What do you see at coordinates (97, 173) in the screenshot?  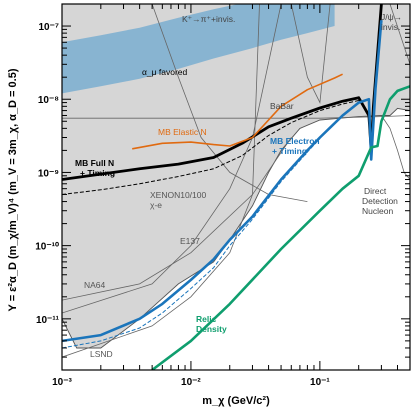 I see `annotation-mb-full: + Timing` at bounding box center [97, 173].